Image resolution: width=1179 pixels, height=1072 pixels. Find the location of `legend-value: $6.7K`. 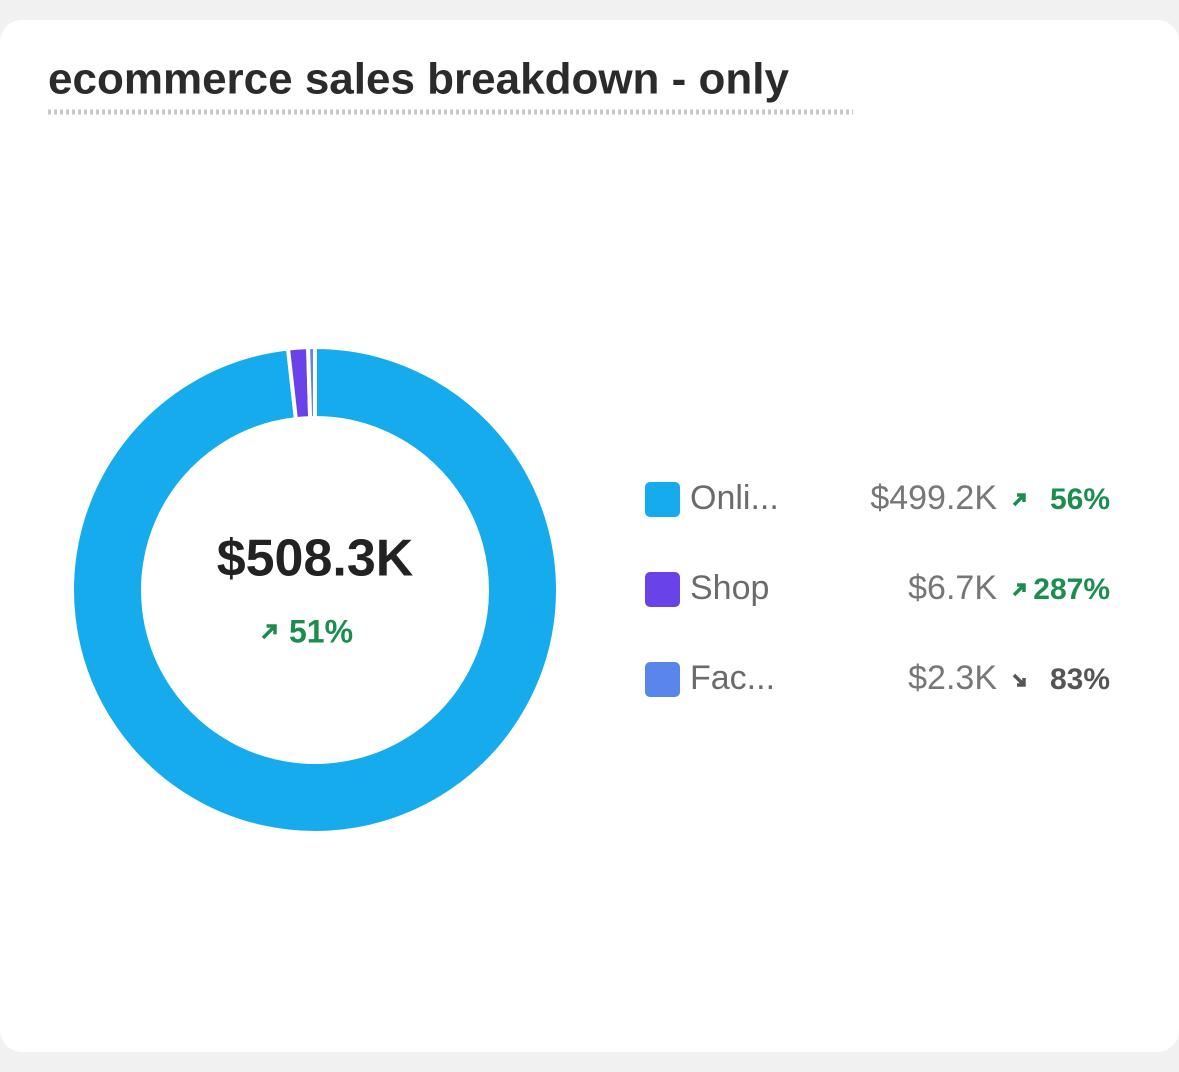

legend-value: $6.7K is located at coordinates (952, 588).